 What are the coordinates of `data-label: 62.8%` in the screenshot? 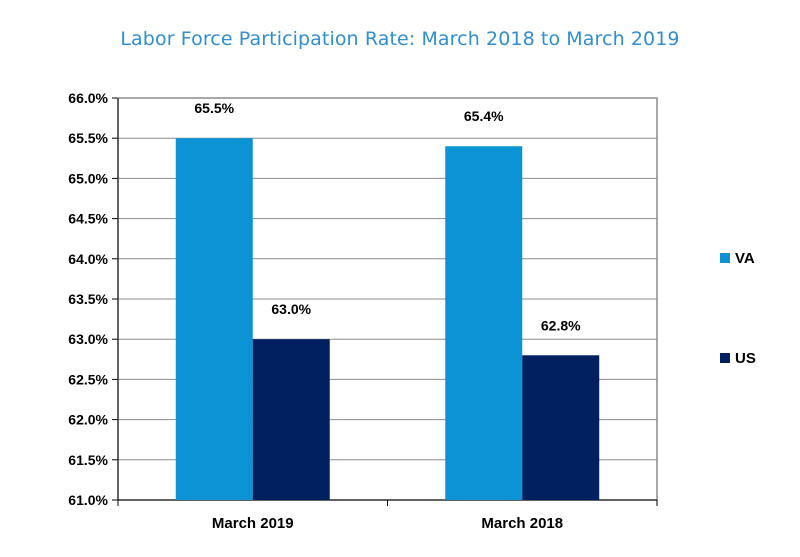 It's located at (561, 325).